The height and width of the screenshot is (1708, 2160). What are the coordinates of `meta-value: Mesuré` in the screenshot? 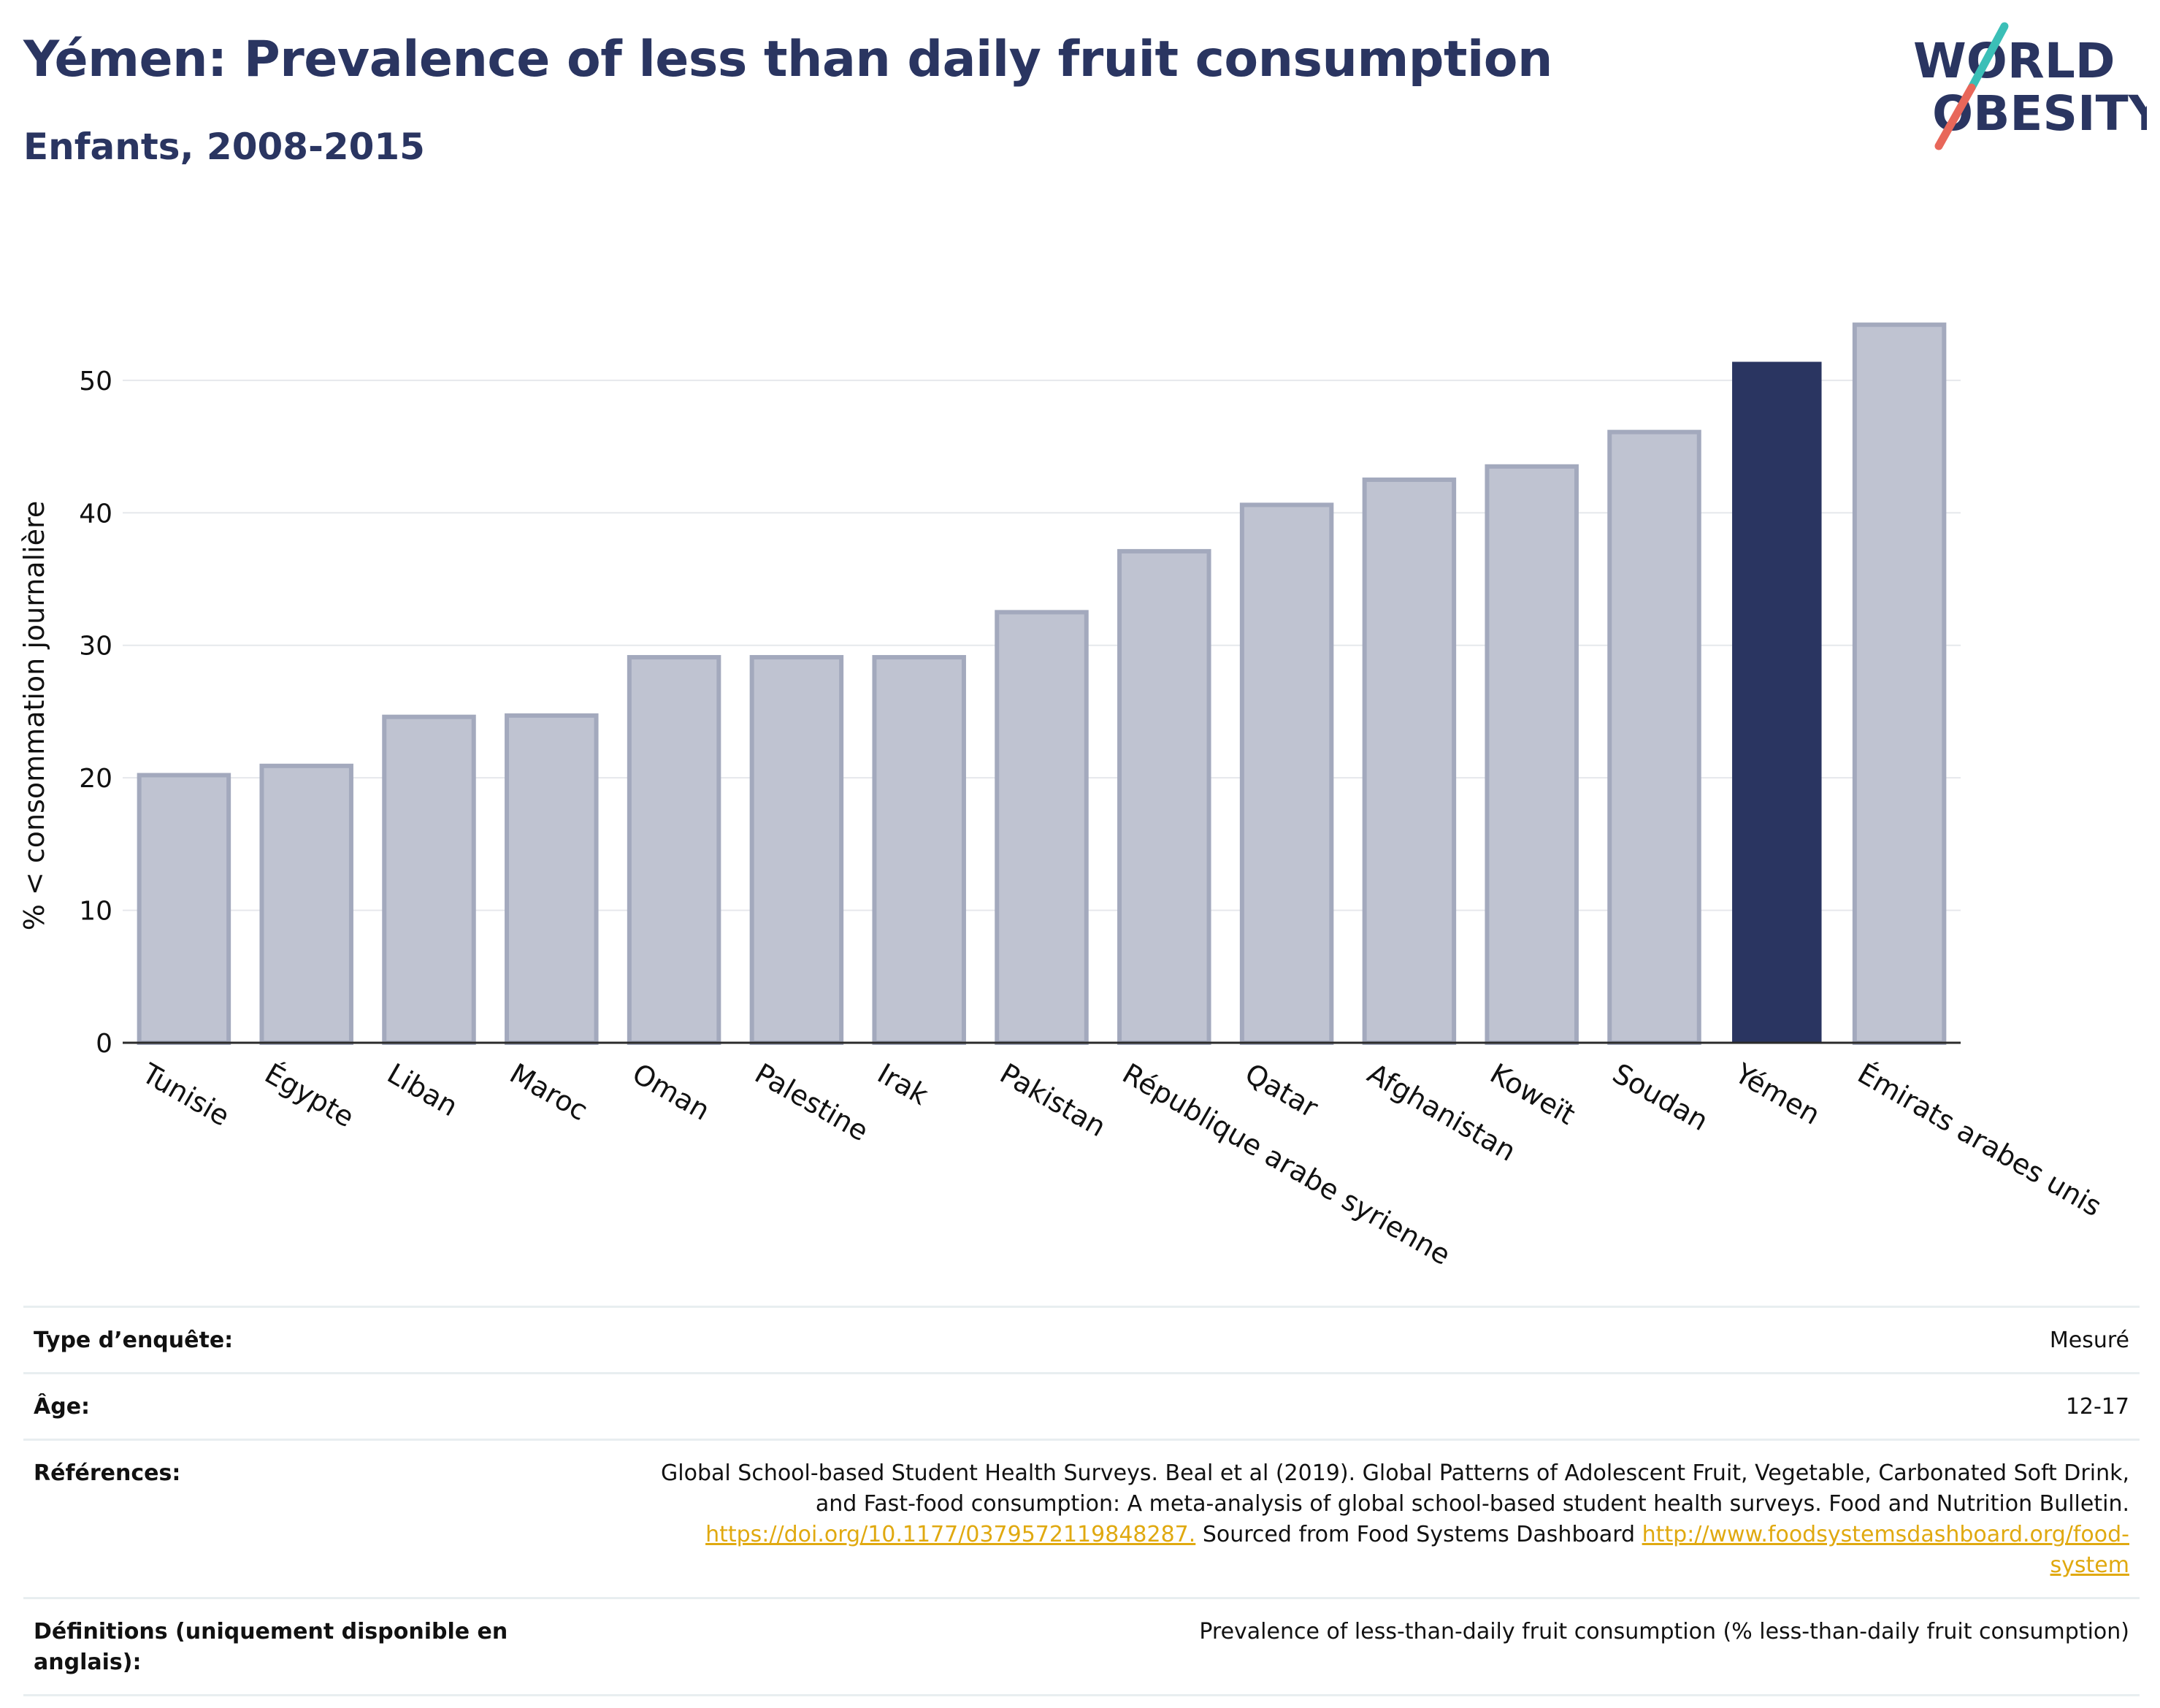 It's located at (1335, 1340).